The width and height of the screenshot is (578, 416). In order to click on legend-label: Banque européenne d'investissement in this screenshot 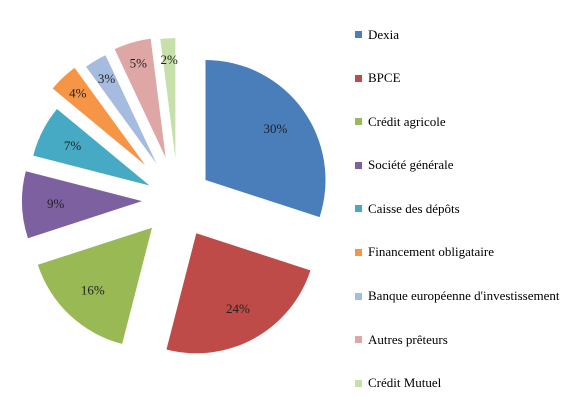, I will do `click(464, 296)`.